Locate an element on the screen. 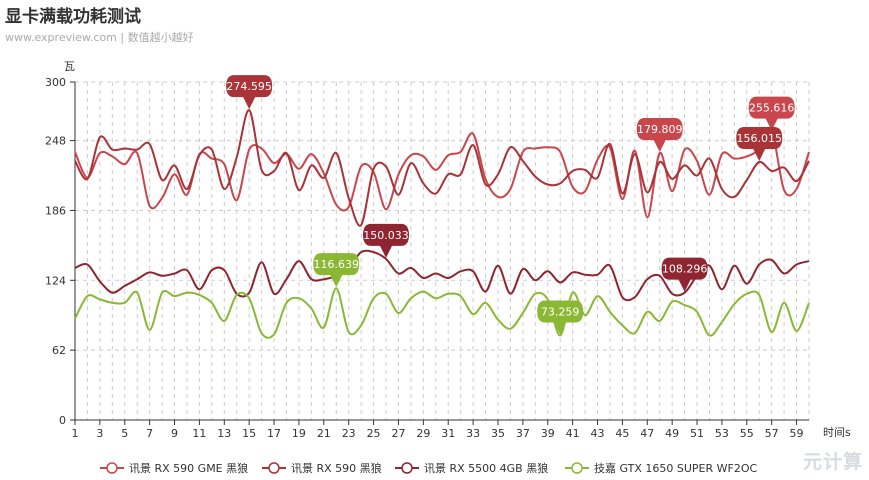 The width and height of the screenshot is (869, 480). x-tick-label: 31 is located at coordinates (448, 433).